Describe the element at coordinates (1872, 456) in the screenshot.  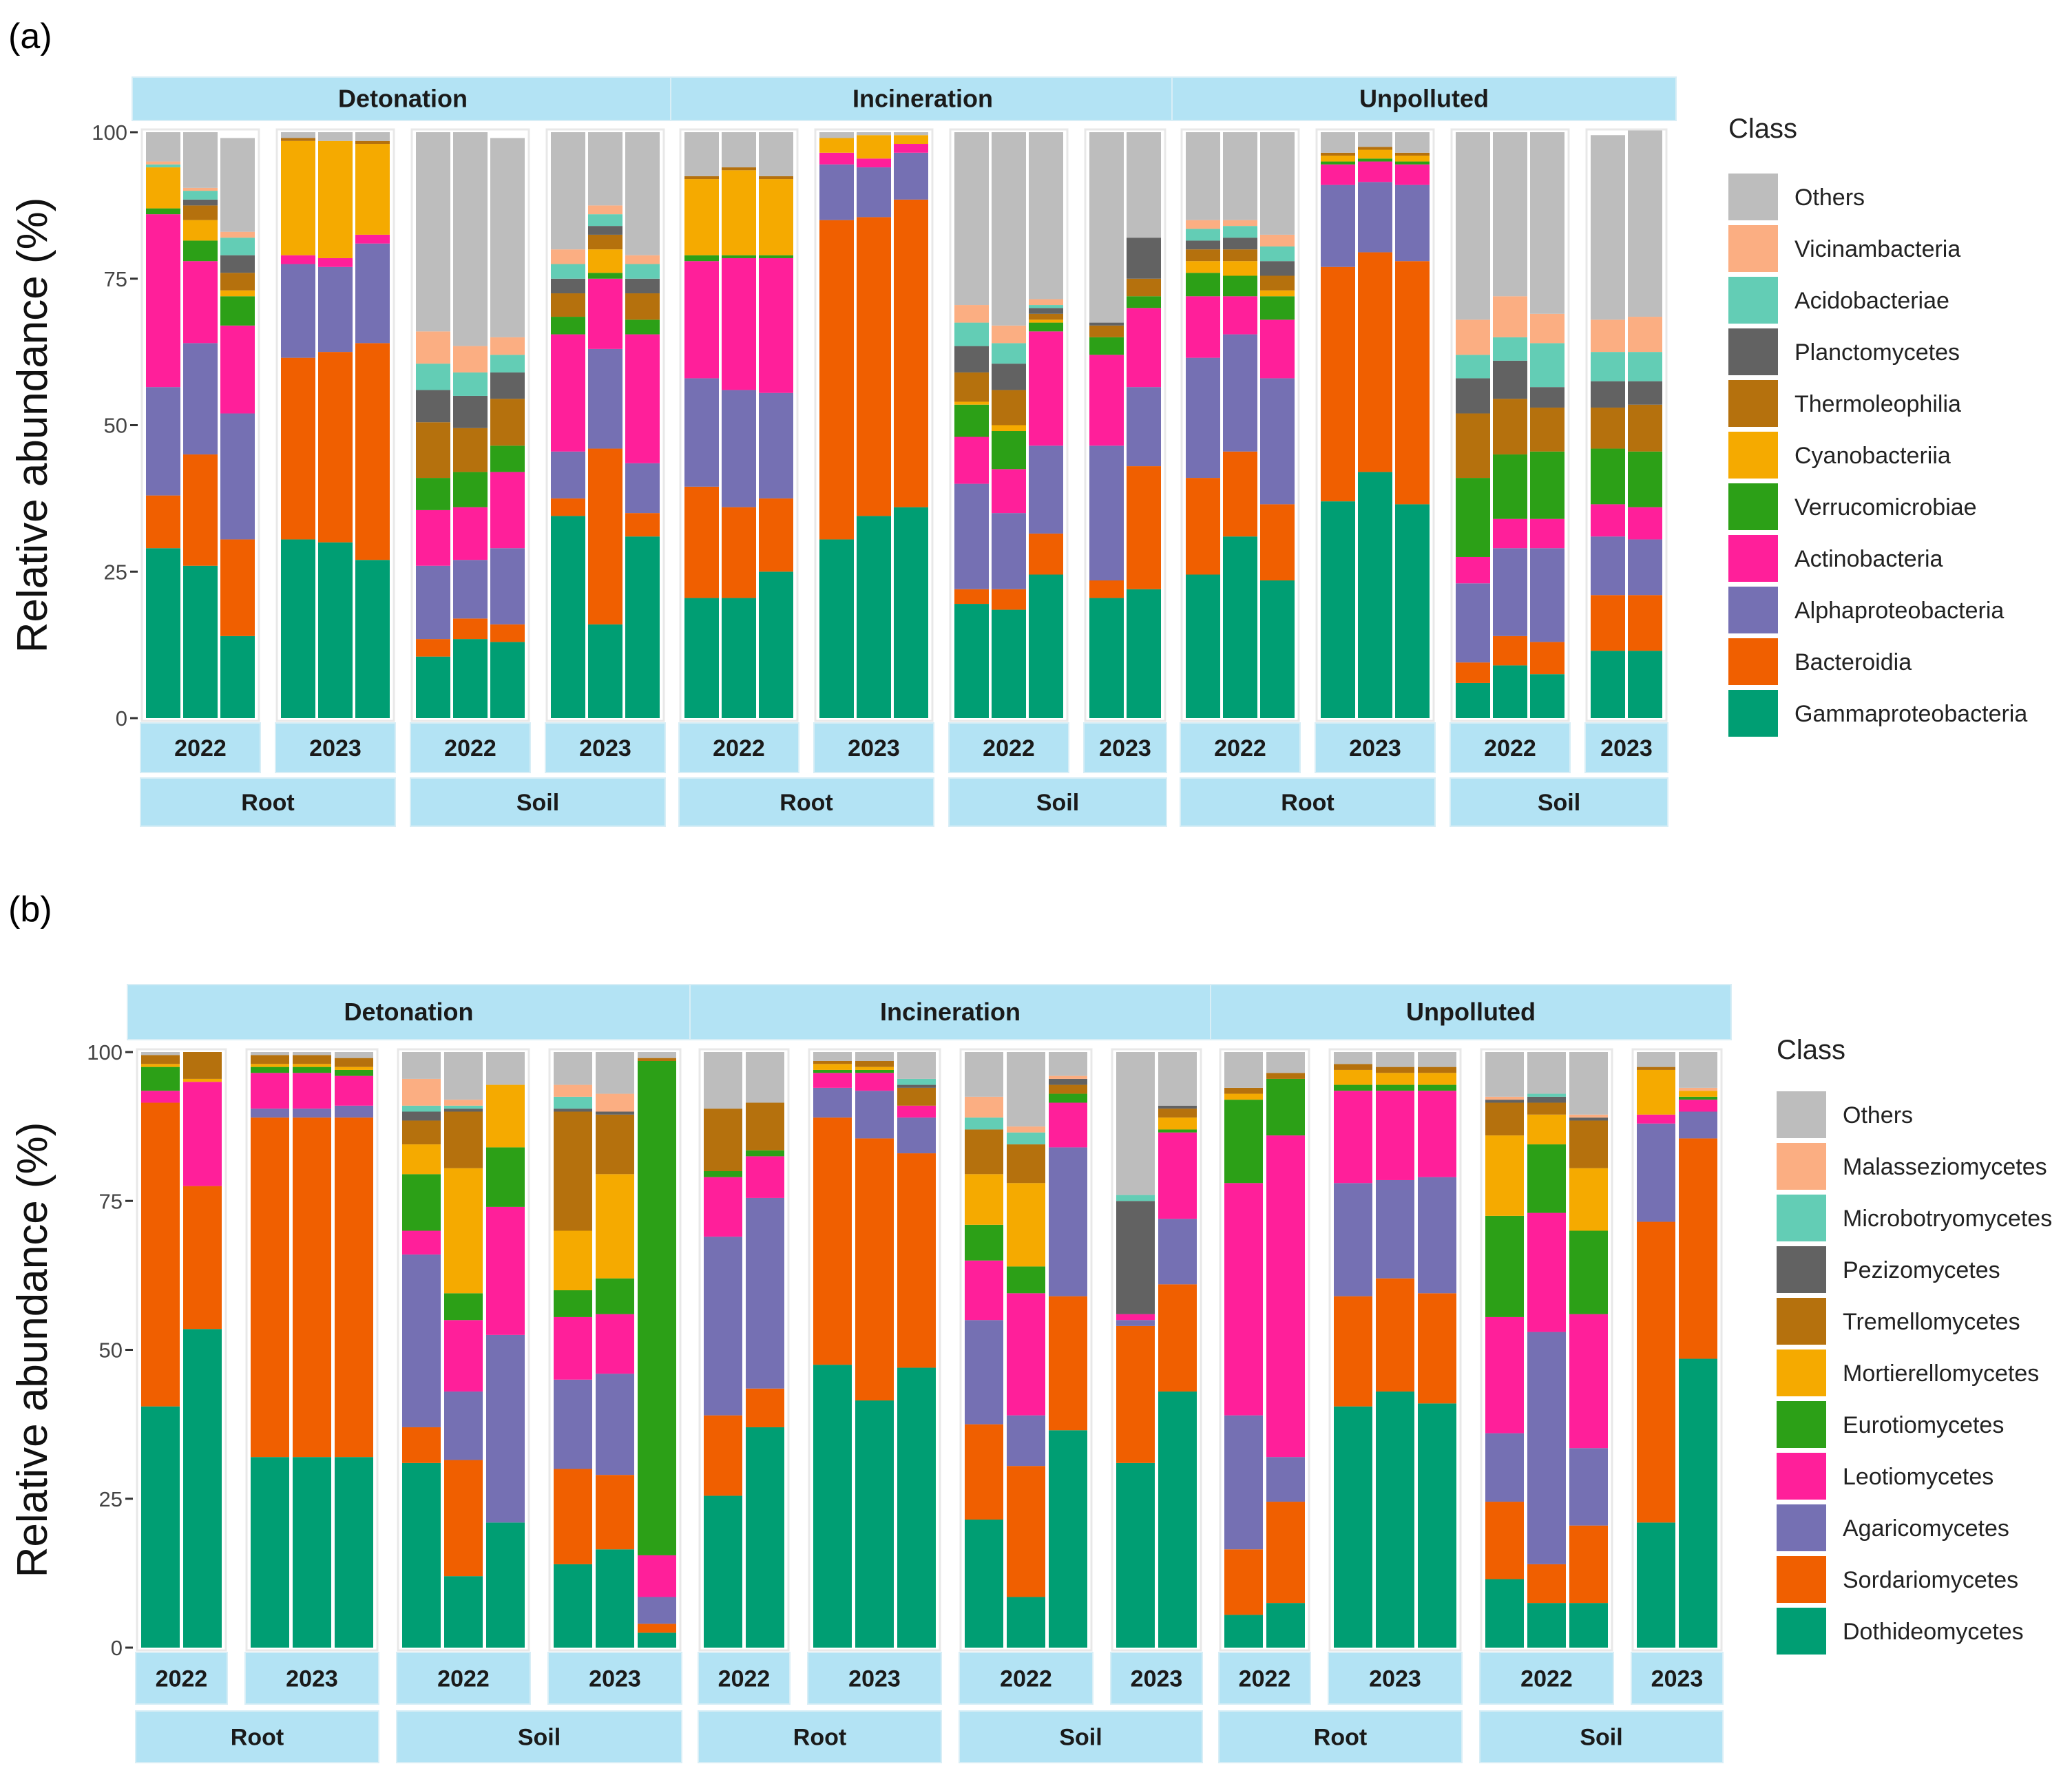
I see `legend-label: Cyanobacteriia` at that location.